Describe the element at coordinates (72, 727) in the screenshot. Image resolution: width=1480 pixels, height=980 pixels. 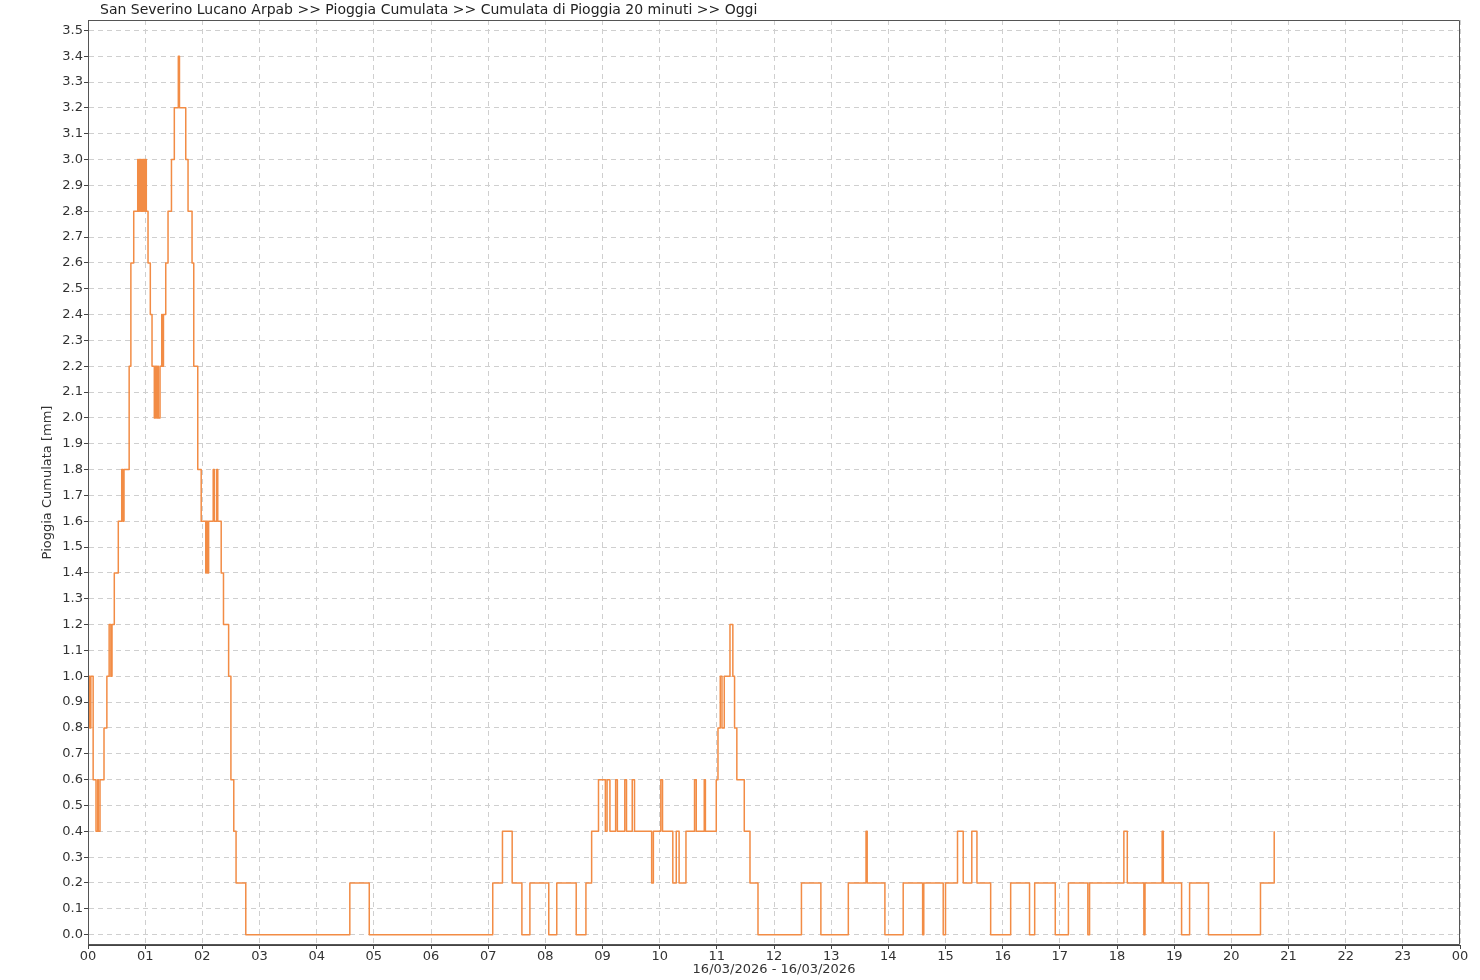
I see `y-tick-label: 0.8` at that location.